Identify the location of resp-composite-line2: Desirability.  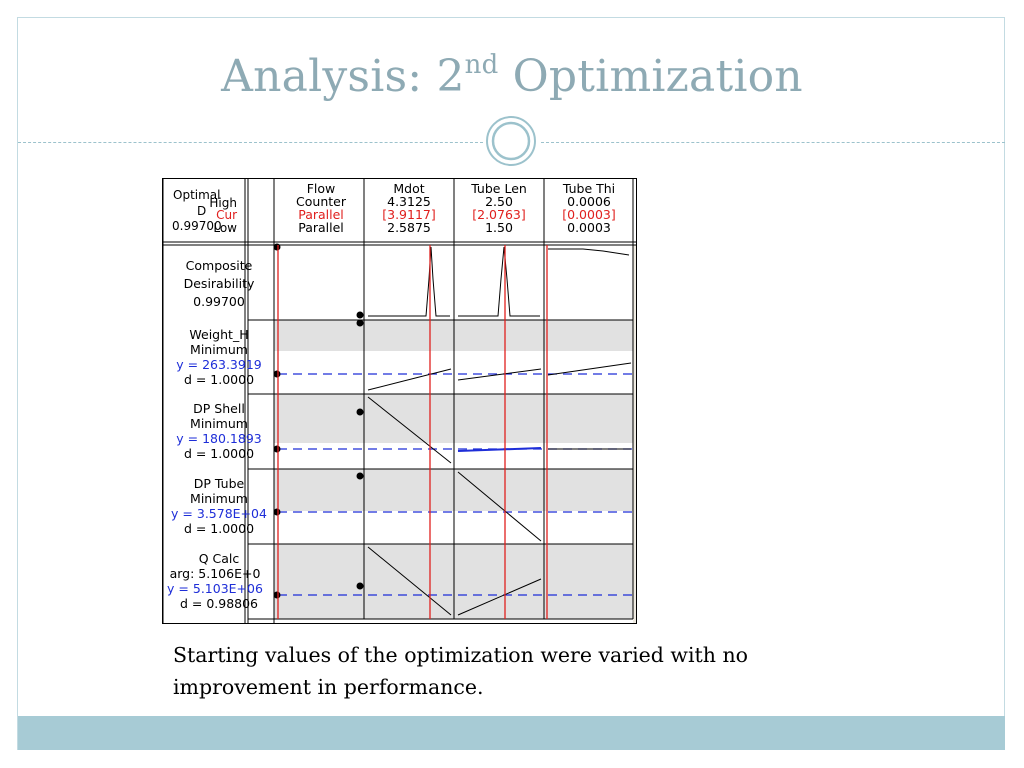
(219, 283).